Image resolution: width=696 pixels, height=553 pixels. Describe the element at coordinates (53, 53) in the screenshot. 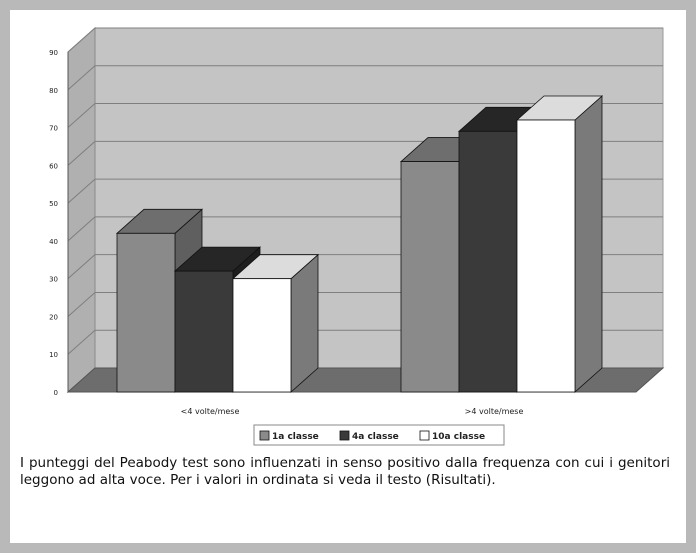

I see `y-tick-label: 90` at that location.